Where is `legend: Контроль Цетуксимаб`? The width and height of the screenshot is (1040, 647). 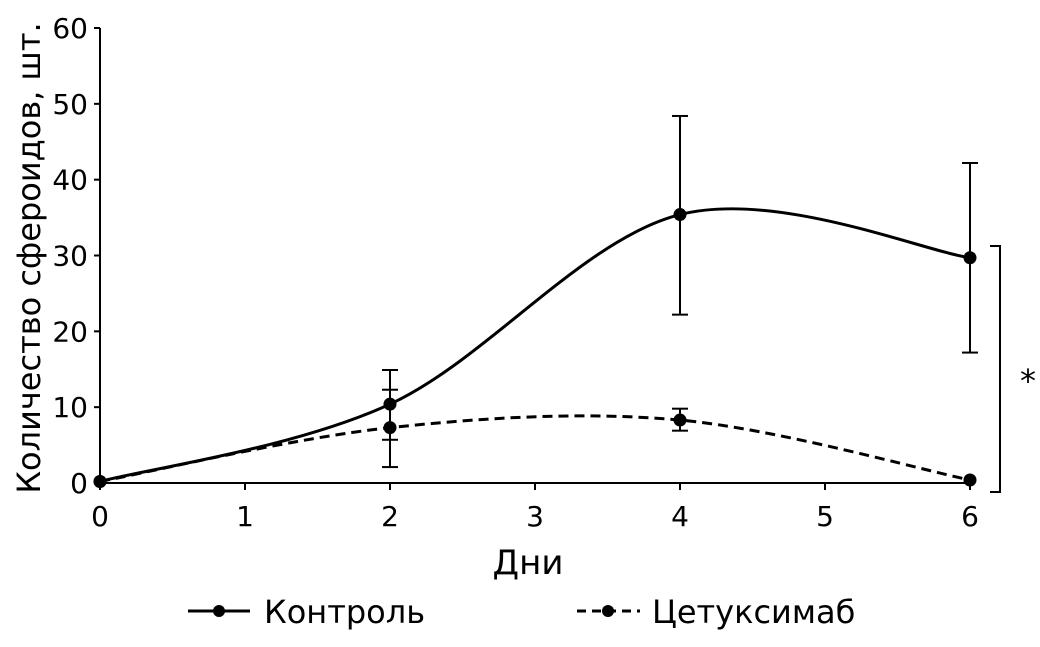 legend: Контроль Цетуксимаб is located at coordinates (521, 612).